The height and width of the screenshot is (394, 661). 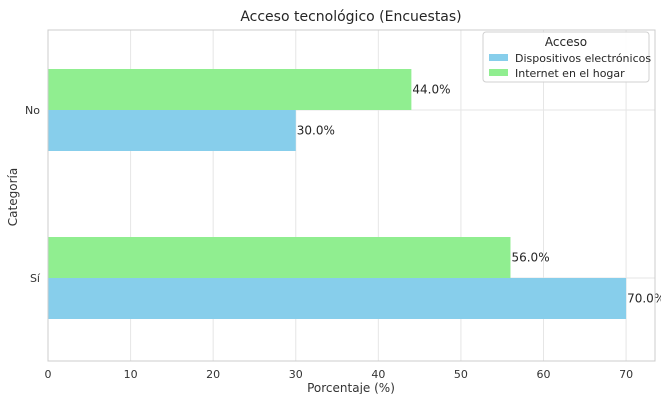 What do you see at coordinates (296, 374) in the screenshot?
I see `x-tick-label: 30` at bounding box center [296, 374].